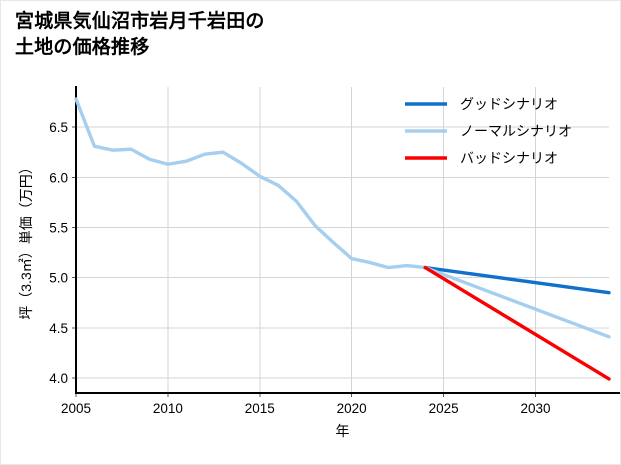  I want to click on series-line-グッドシナリオ, so click(517, 280).